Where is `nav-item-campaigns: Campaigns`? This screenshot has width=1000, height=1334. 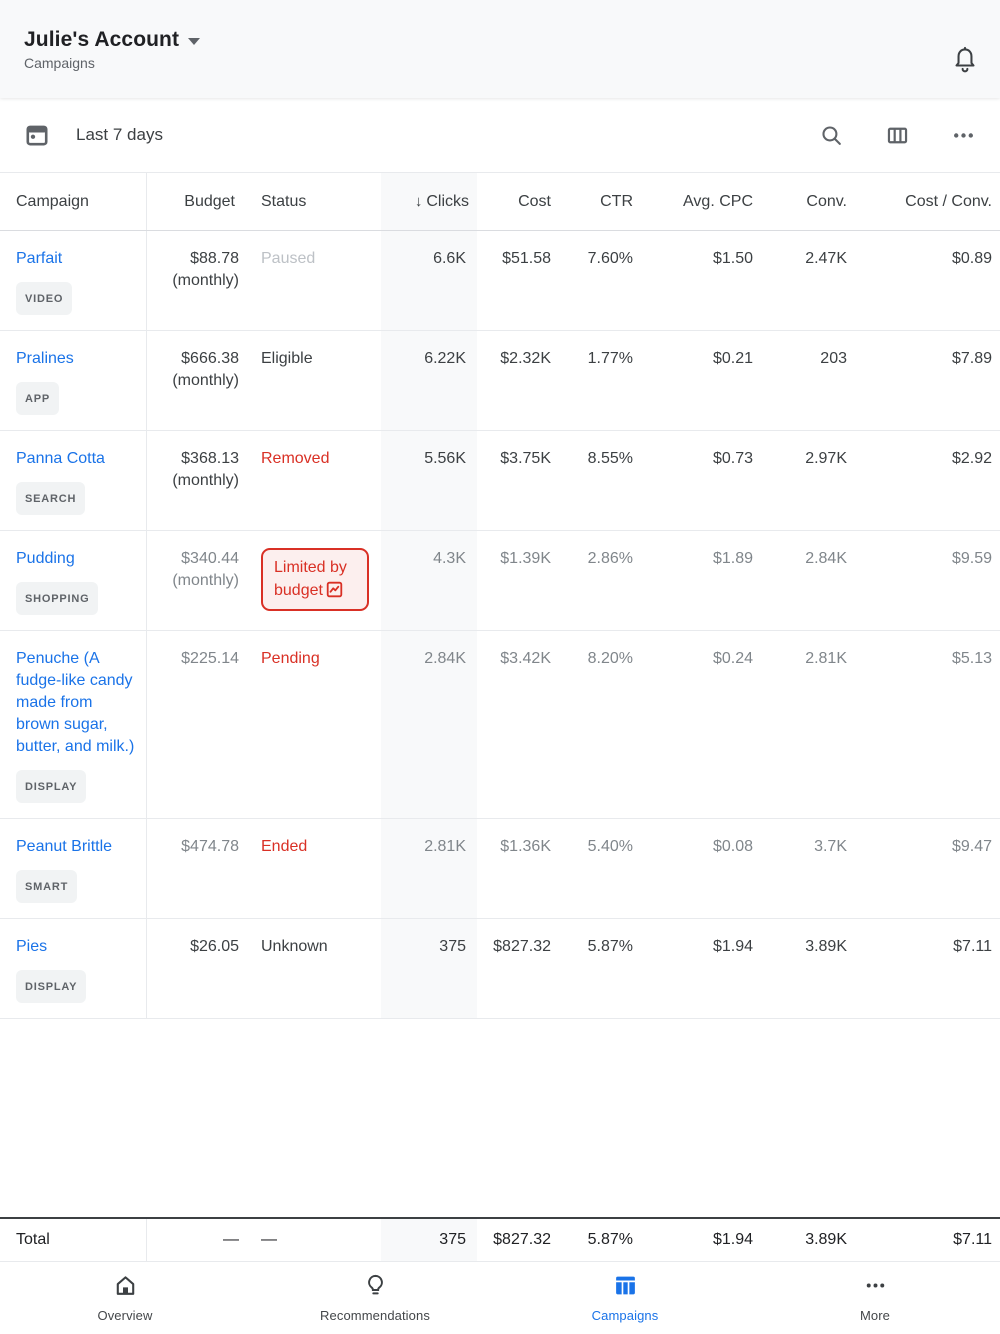
nav-item-campaigns: Campaigns is located at coordinates (625, 1298).